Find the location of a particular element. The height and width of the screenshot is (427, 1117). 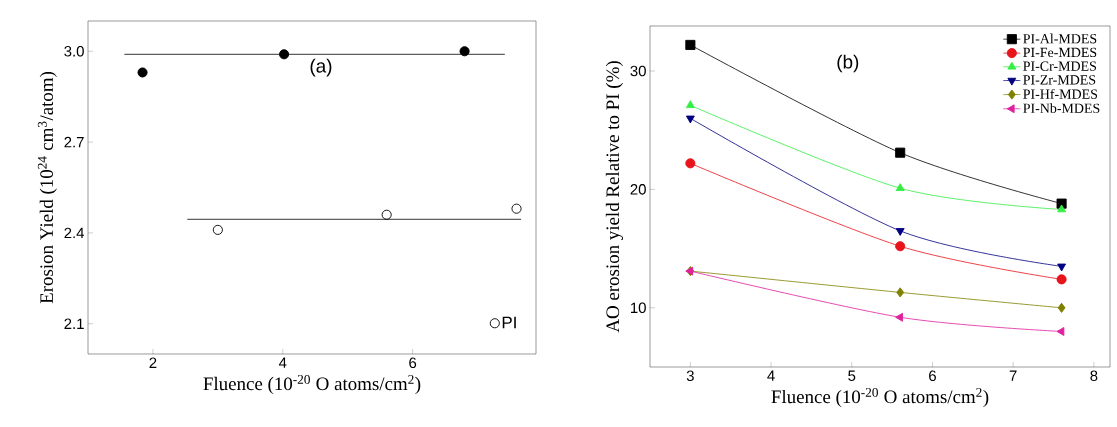

y-axis-title: Erosion Yield (10$^{24}$ cm$^{3}$/atom) is located at coordinates (47, 187).